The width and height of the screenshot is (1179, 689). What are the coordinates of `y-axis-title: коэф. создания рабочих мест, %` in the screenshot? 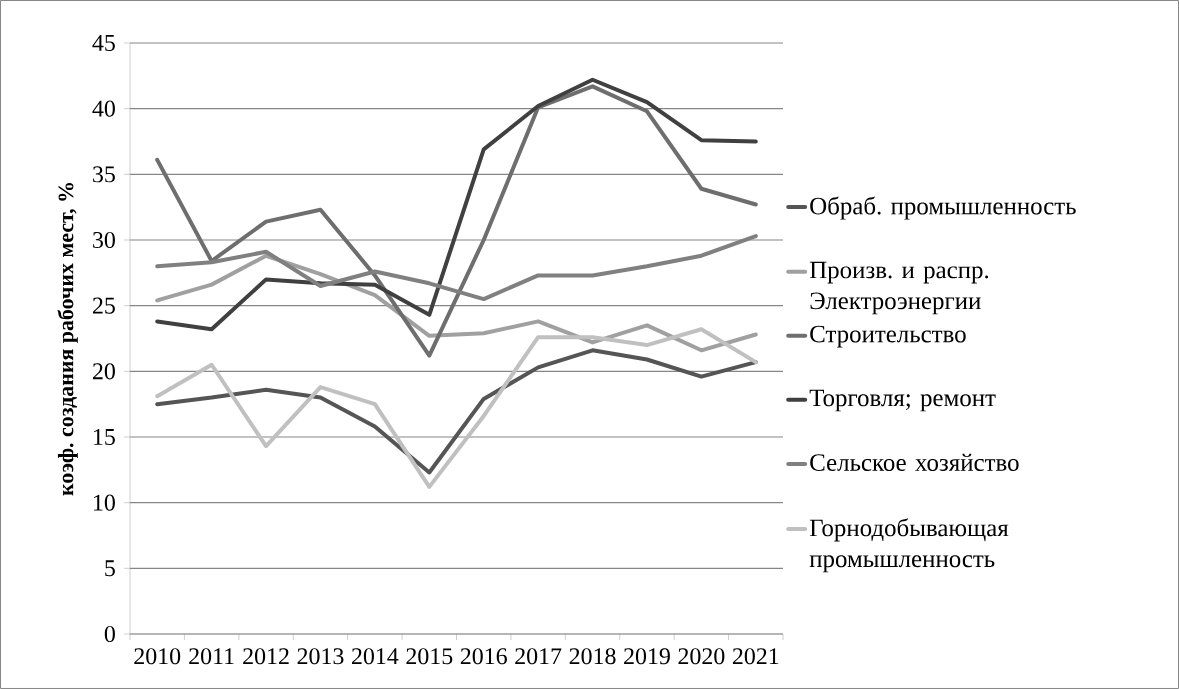 It's located at (67, 339).